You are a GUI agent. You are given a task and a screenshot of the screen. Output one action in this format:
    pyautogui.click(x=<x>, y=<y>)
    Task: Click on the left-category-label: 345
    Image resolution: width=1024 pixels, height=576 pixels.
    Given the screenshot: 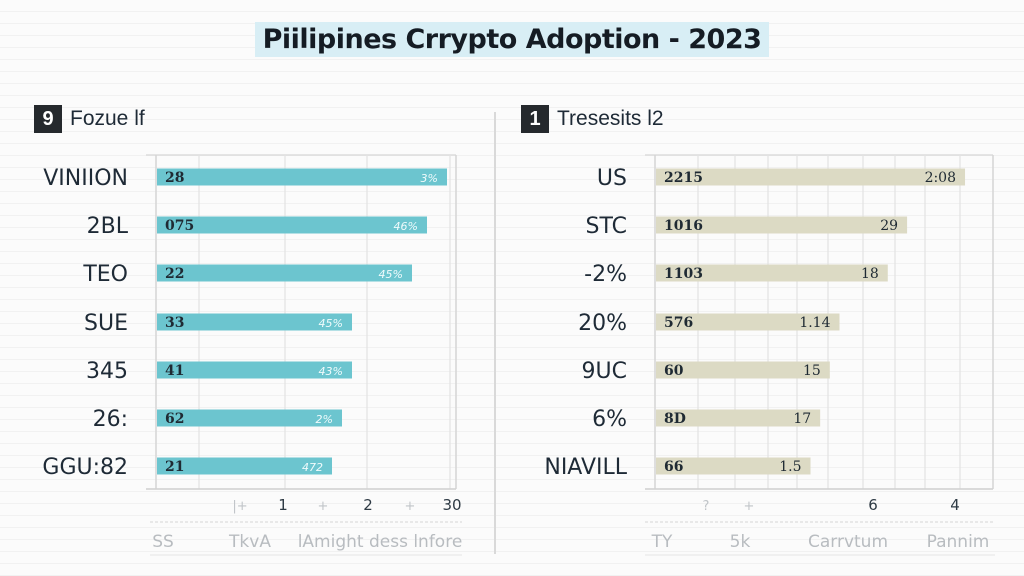 What is the action you would take?
    pyautogui.click(x=107, y=371)
    